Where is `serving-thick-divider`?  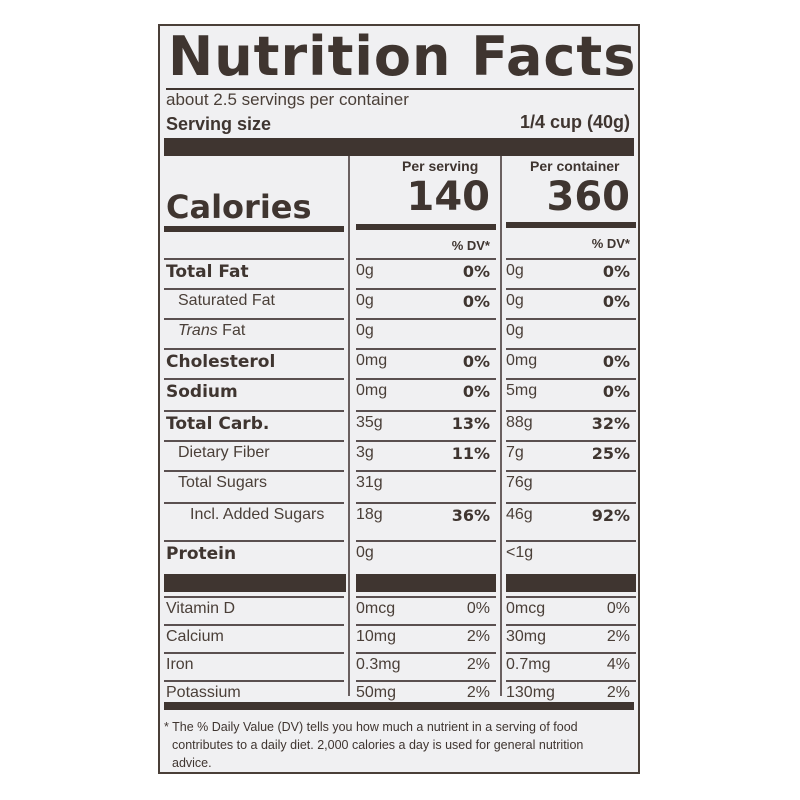 serving-thick-divider is located at coordinates (399, 147).